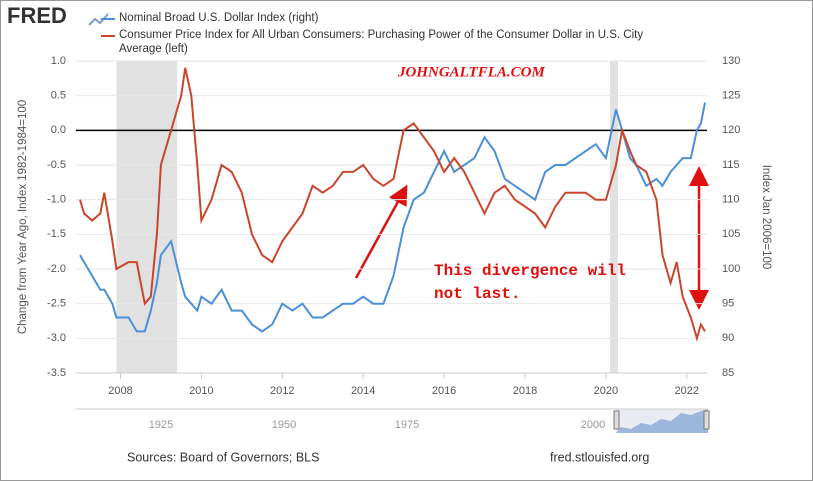 The width and height of the screenshot is (813, 481). What do you see at coordinates (731, 130) in the screenshot?
I see `y2-tick-label: 120` at bounding box center [731, 130].